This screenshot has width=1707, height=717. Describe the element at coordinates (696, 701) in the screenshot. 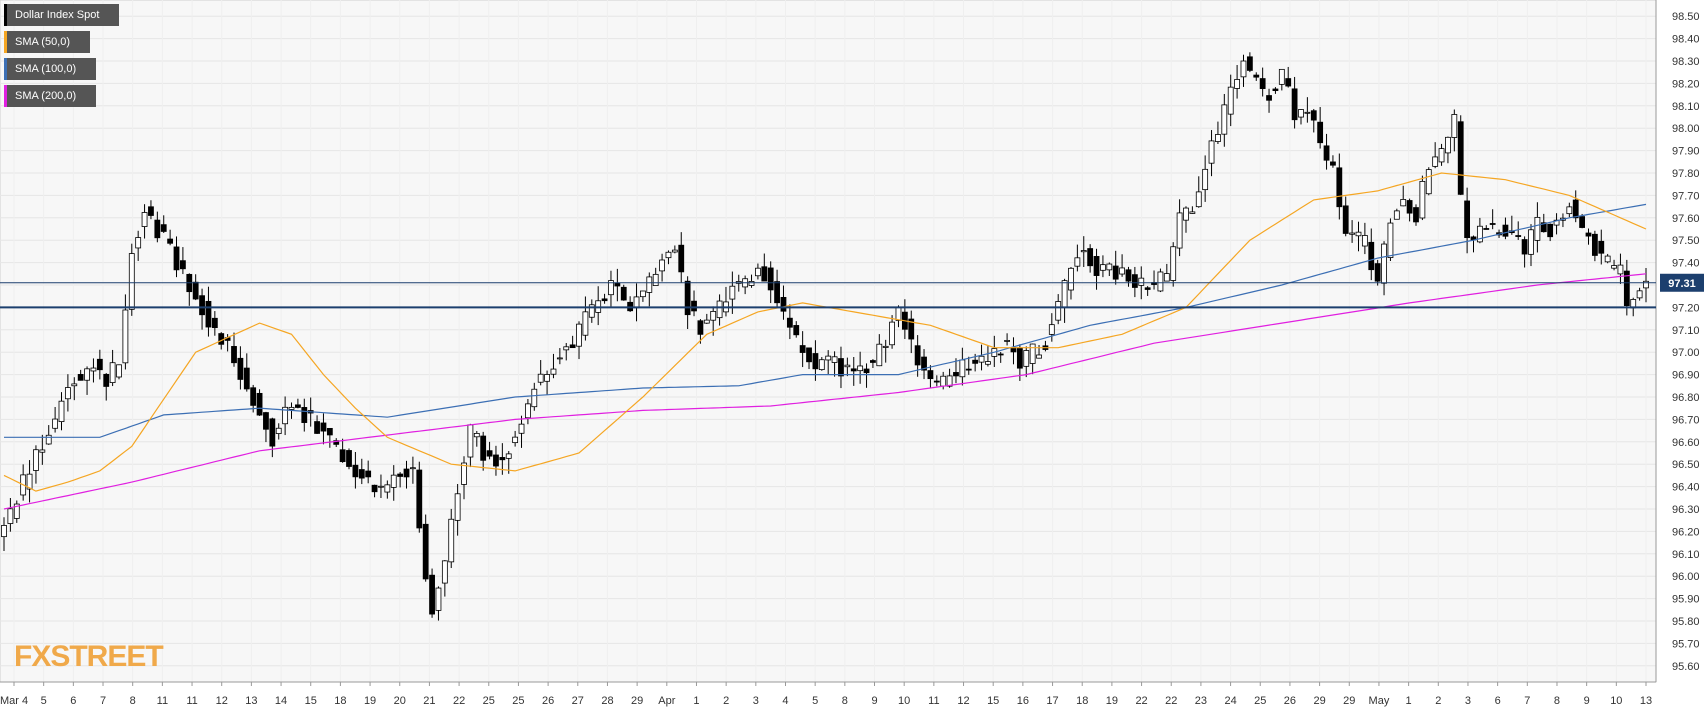

I see `x-tick-label: 1` at that location.